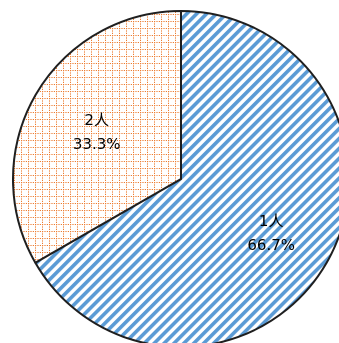  Describe the element at coordinates (271, 233) in the screenshot. I see `slice-label-group-1: 1人 66.7%` at that location.